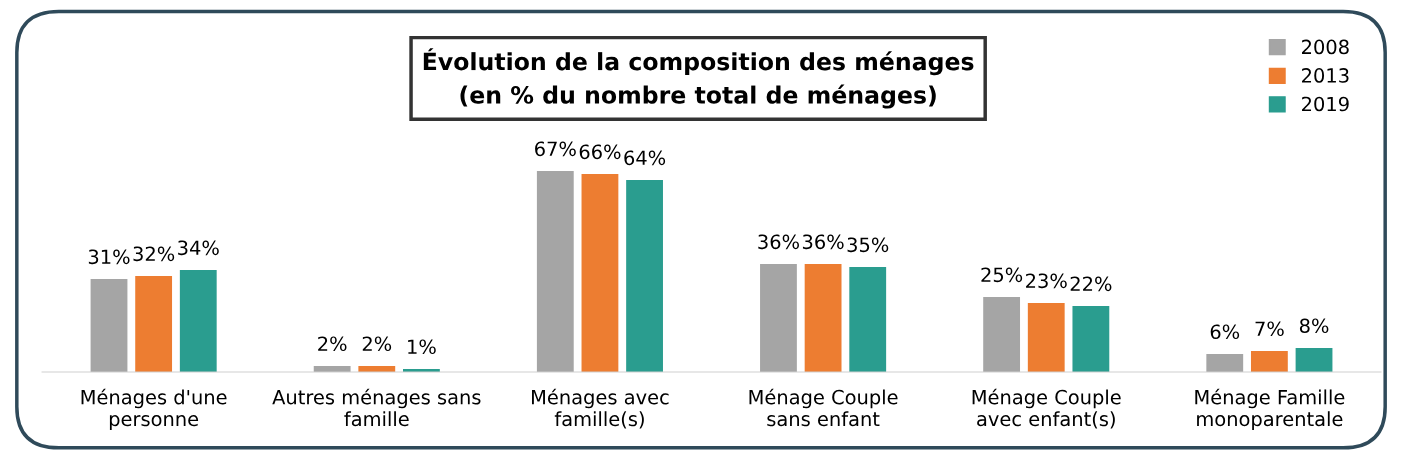 This screenshot has height=457, width=1402. What do you see at coordinates (1325, 47) in the screenshot?
I see `legend-label: 2008` at bounding box center [1325, 47].